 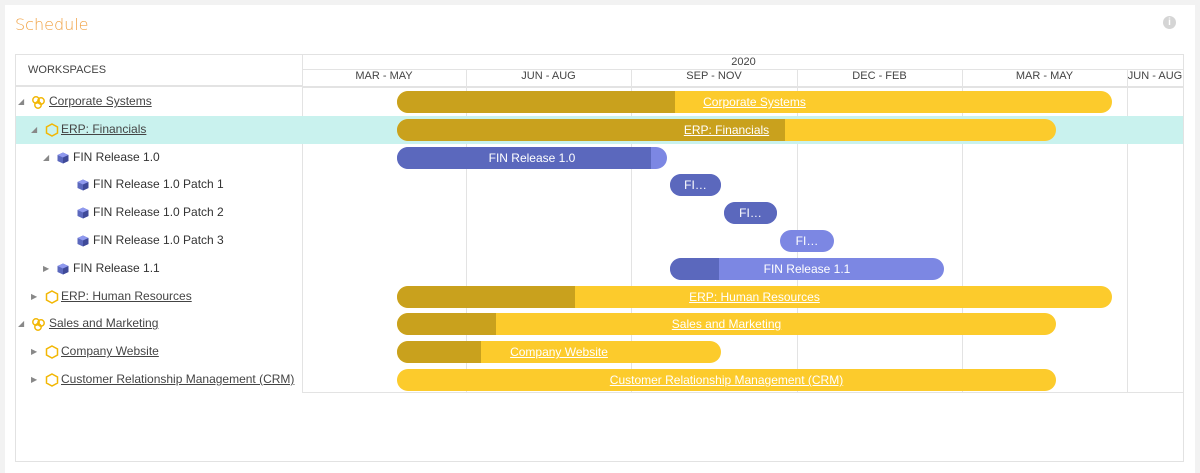 What do you see at coordinates (100, 101) in the screenshot?
I see `row-name: Corporate Systems` at bounding box center [100, 101].